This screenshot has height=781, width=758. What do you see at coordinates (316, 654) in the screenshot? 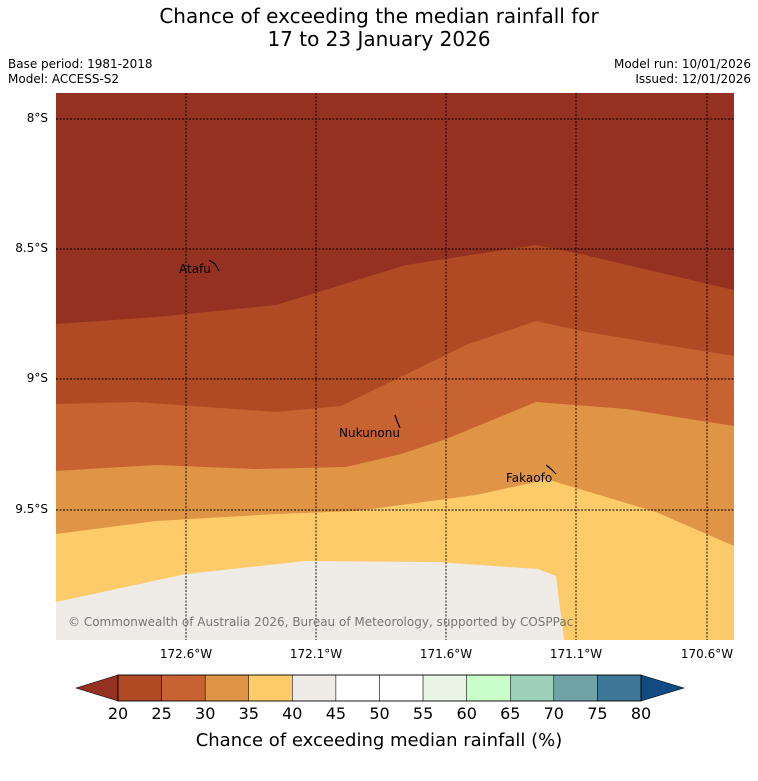
I see `lon-label-172-1w: 172.1°W` at bounding box center [316, 654].